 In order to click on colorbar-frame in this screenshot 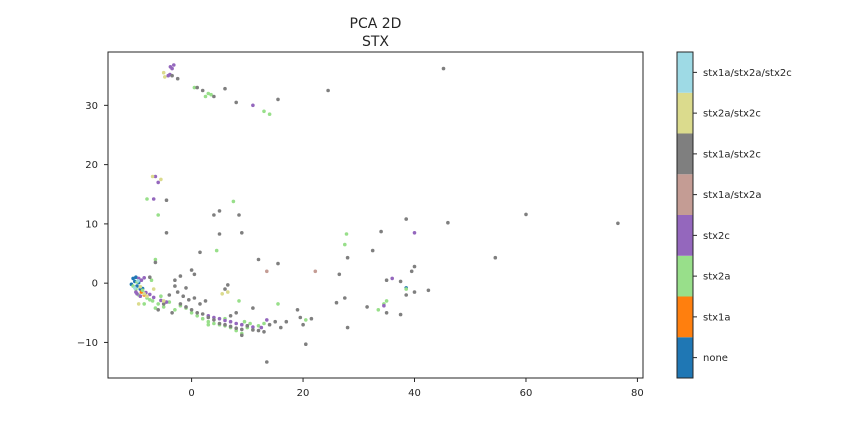, I will do `click(685, 215)`.